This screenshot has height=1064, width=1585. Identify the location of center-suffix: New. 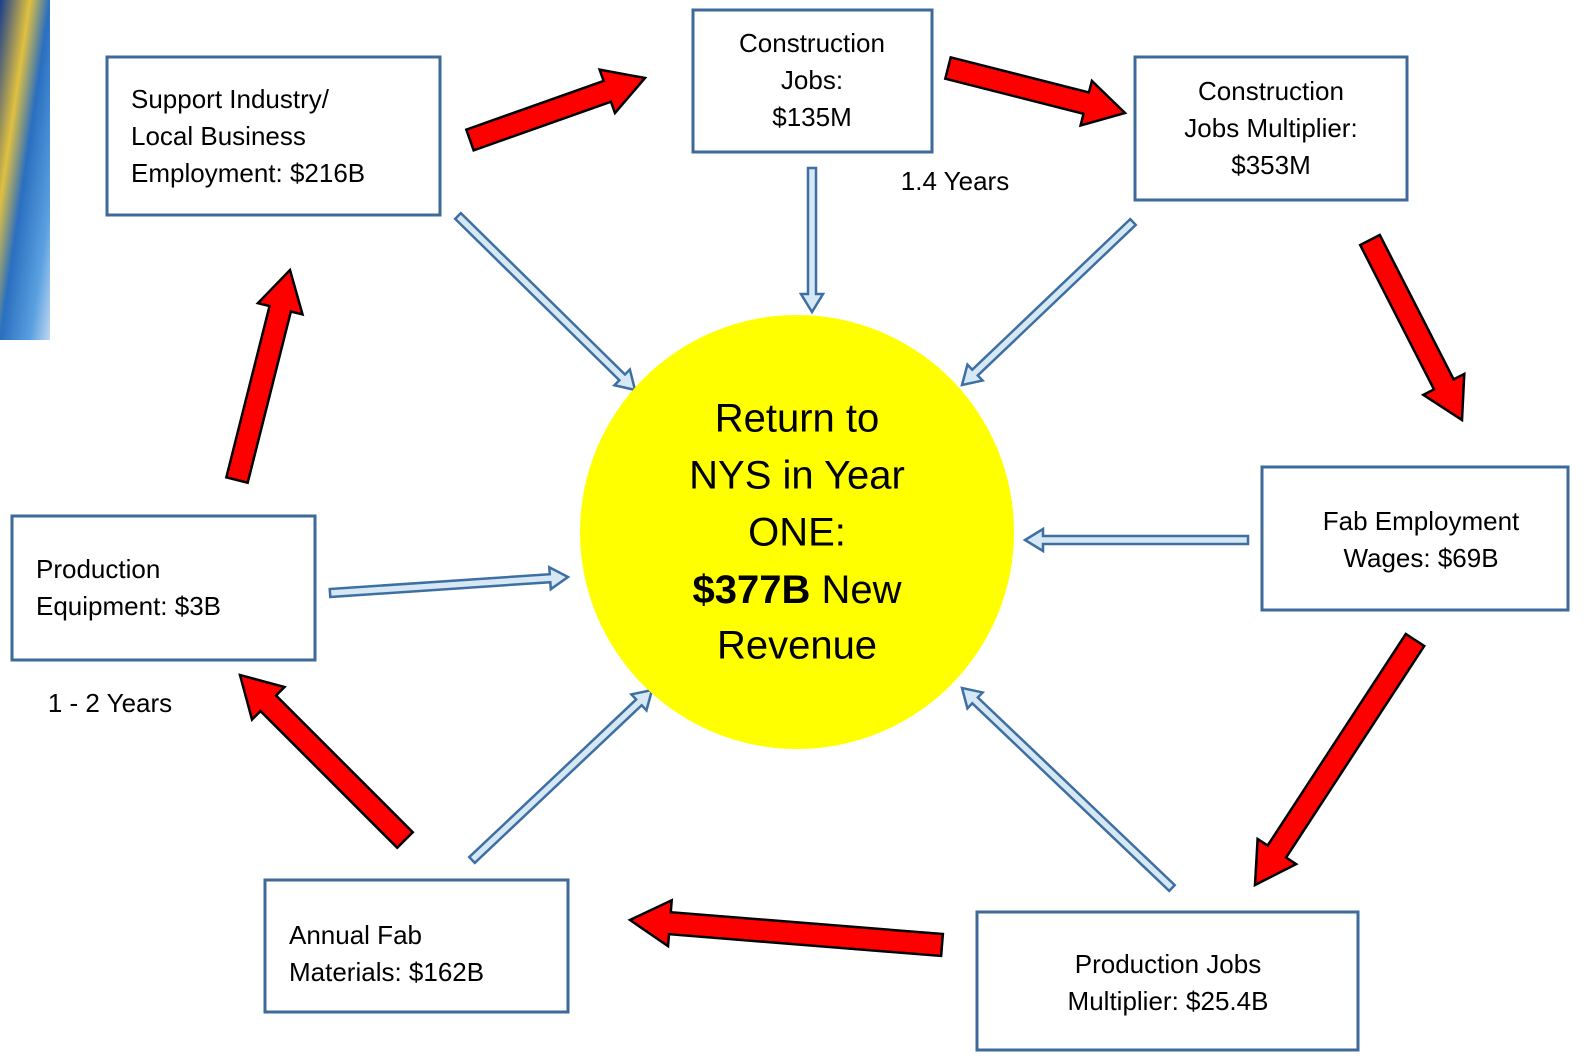
(861, 590).